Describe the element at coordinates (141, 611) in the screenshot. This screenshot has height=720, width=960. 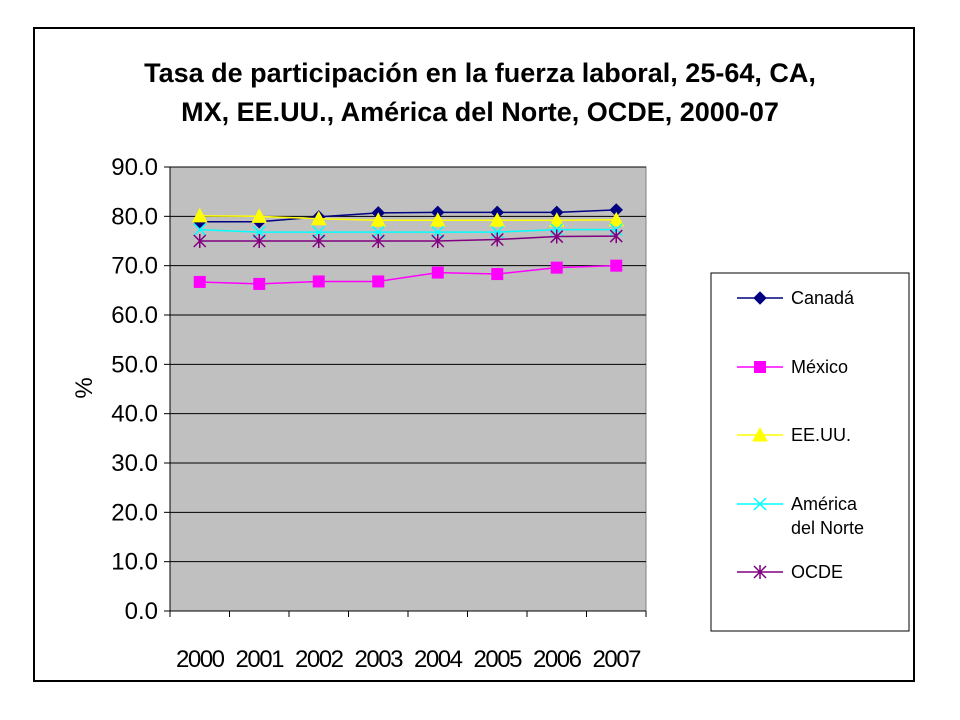
I see `y-tick-label: 0.0` at that location.